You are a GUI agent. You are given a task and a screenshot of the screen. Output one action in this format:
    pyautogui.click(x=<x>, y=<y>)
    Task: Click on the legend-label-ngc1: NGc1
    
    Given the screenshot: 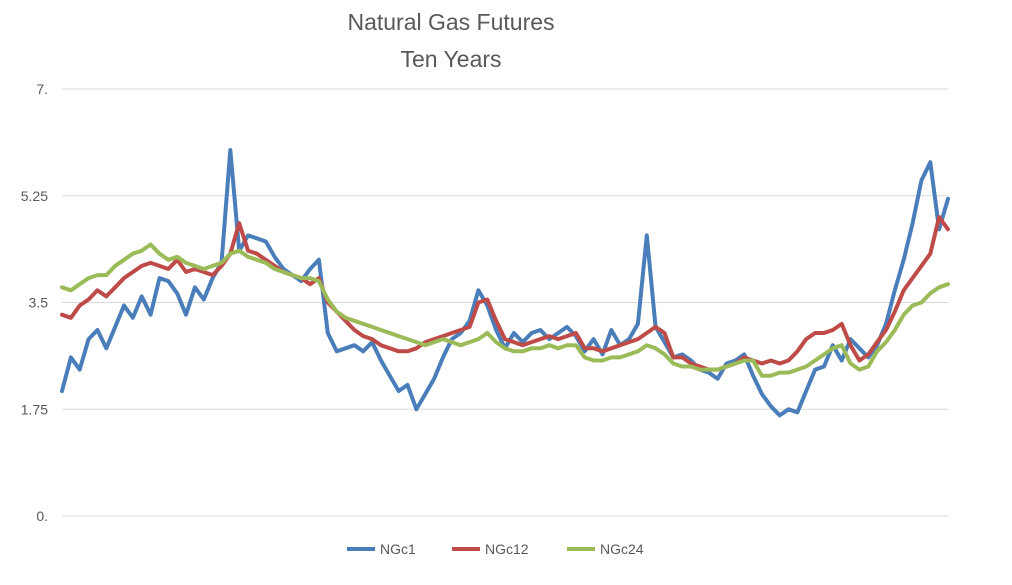 What is the action you would take?
    pyautogui.click(x=398, y=549)
    